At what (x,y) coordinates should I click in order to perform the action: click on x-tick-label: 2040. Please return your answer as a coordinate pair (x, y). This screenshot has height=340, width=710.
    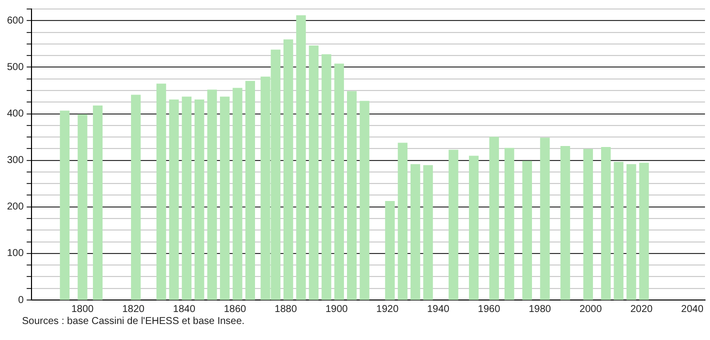
    Looking at the image, I should click on (692, 309).